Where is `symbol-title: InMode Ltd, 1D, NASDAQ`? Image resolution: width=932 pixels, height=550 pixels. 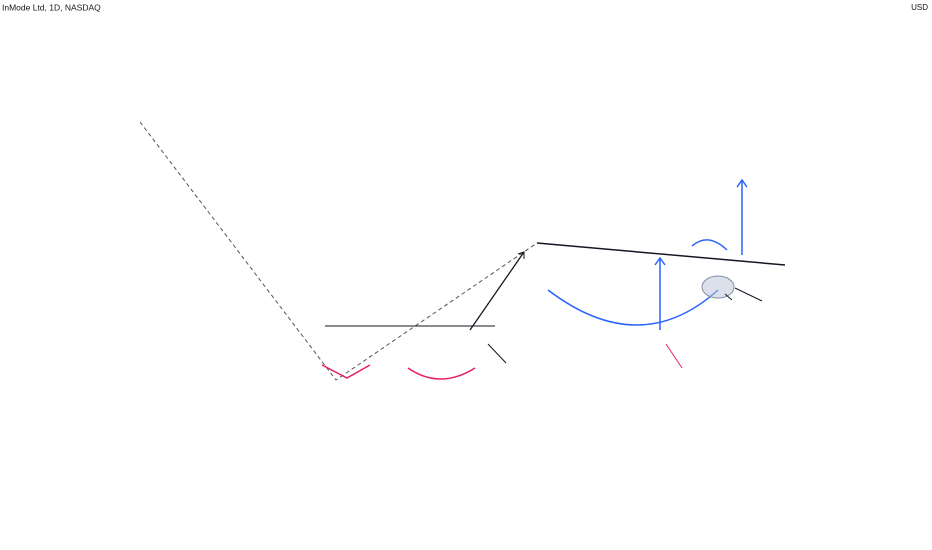
symbol-title: InMode Ltd, 1D, NASDAQ is located at coordinates (51, 7).